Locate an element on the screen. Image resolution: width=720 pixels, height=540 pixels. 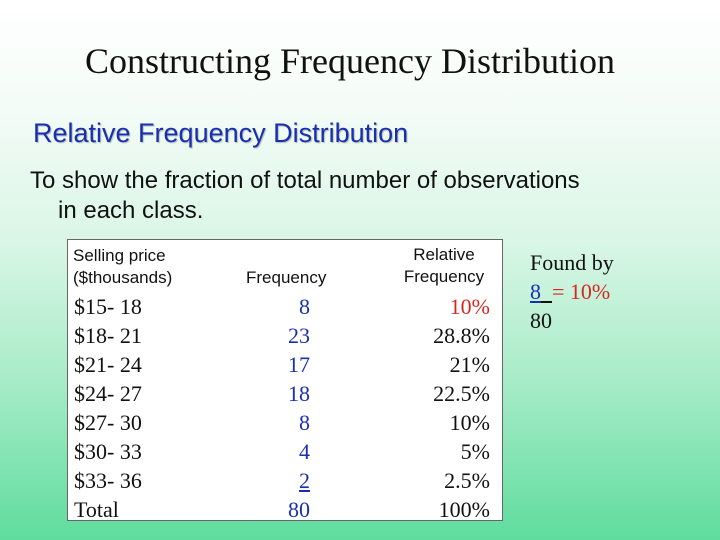
found-by-formula: 8 = 10% is located at coordinates (572, 291).